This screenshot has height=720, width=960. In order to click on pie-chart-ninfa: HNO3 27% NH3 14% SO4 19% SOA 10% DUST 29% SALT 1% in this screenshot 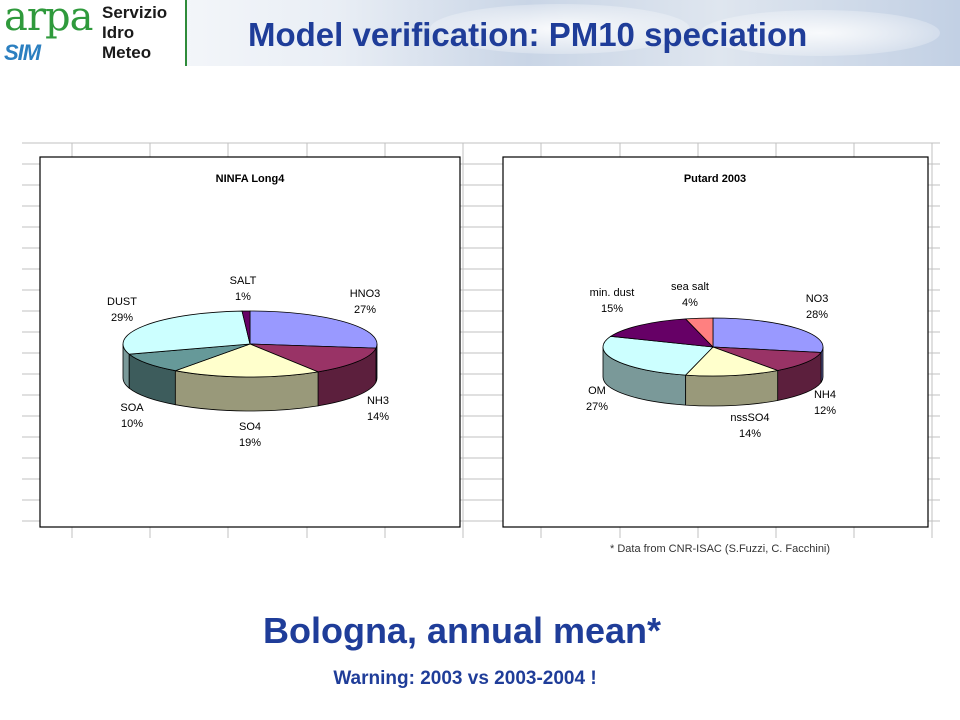, I will do `click(248, 362)`.